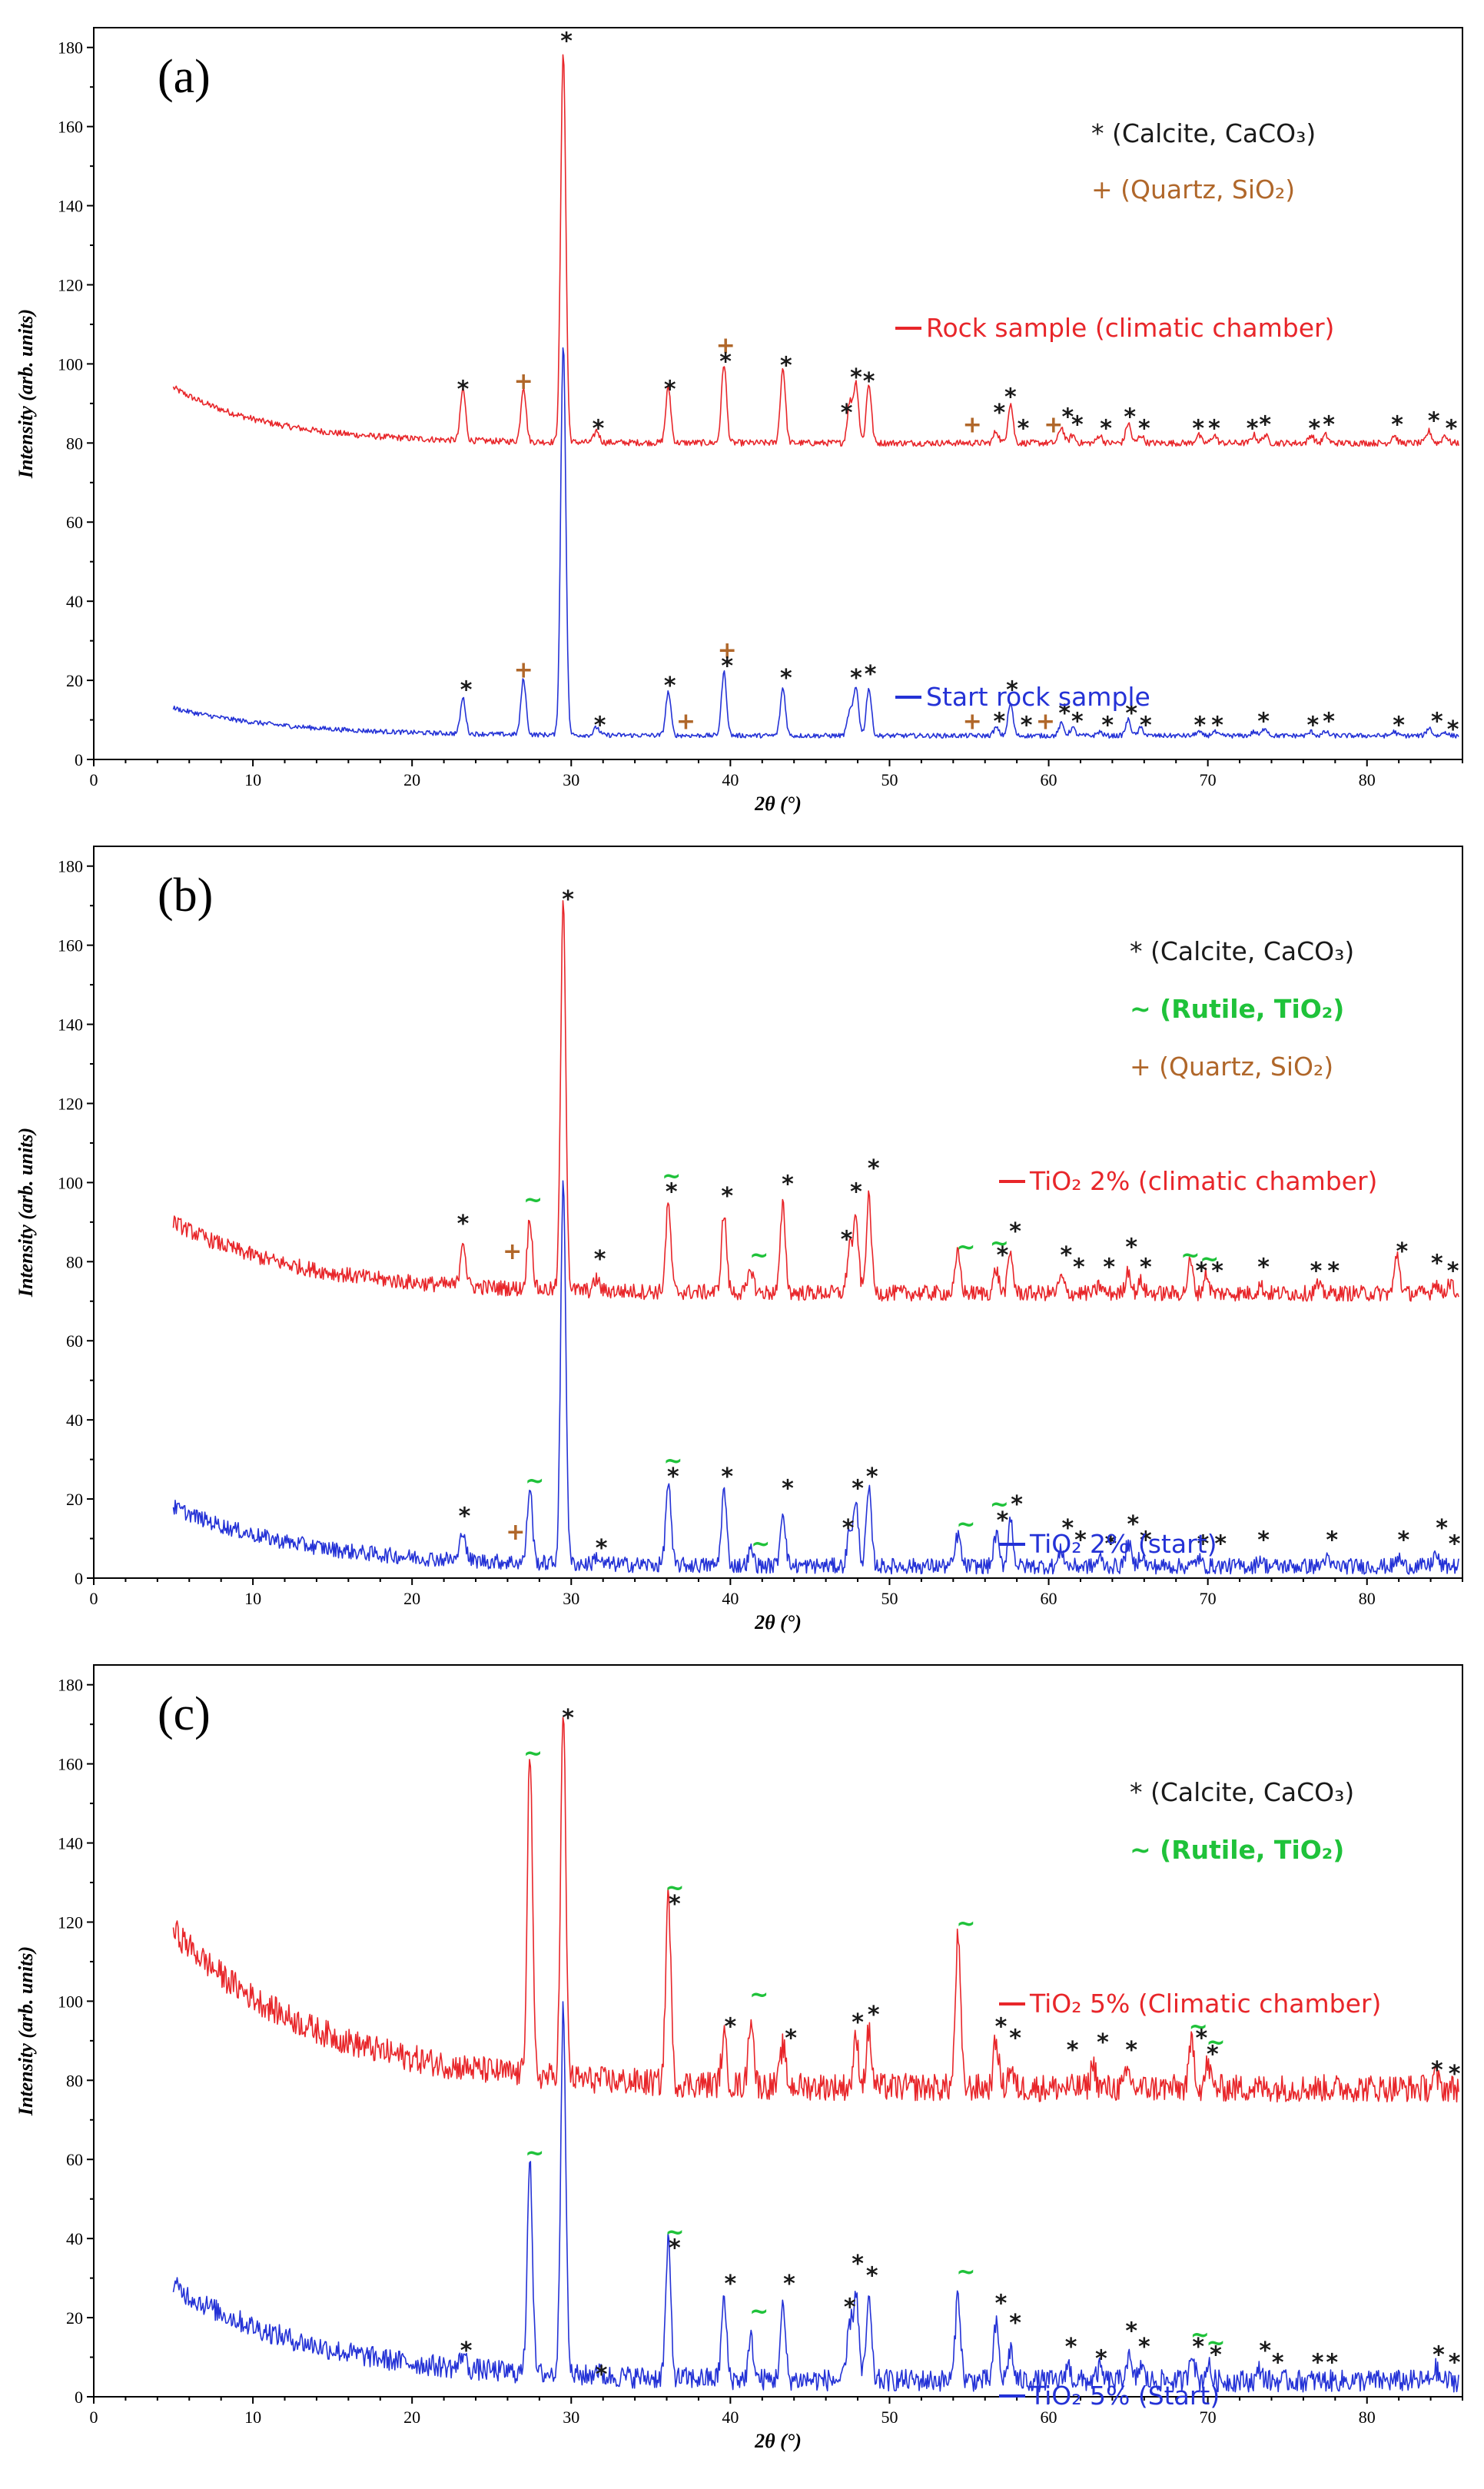 The height and width of the screenshot is (2489, 1484). I want to click on x-tick-label: 70, so click(1208, 2418).